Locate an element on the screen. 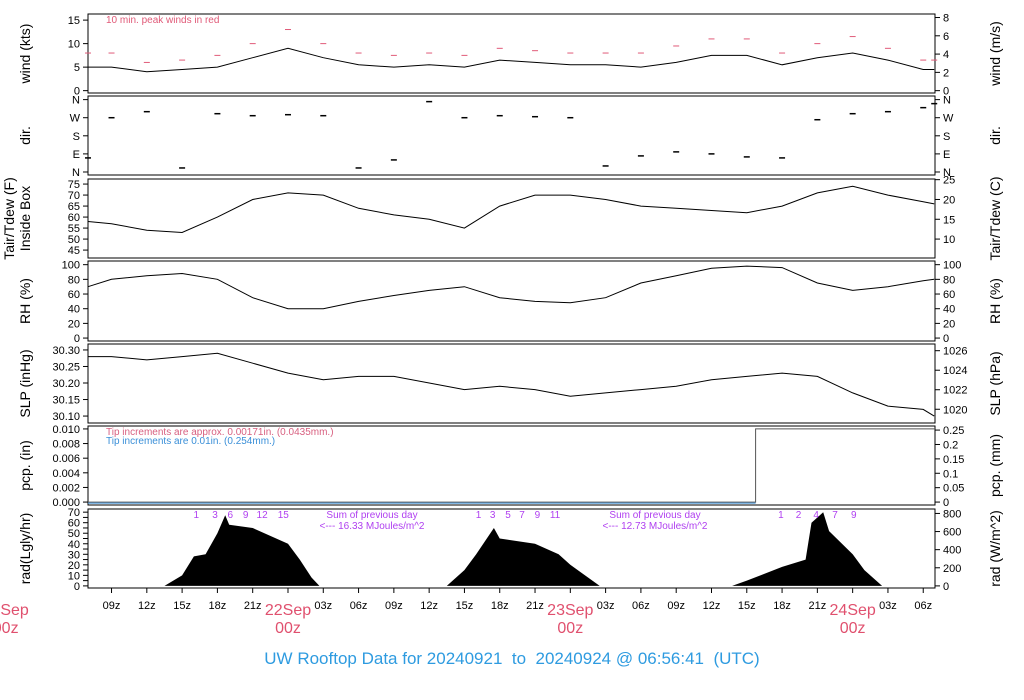 The height and width of the screenshot is (700, 1024). wind-ytick-label: 5 is located at coordinates (77, 68).